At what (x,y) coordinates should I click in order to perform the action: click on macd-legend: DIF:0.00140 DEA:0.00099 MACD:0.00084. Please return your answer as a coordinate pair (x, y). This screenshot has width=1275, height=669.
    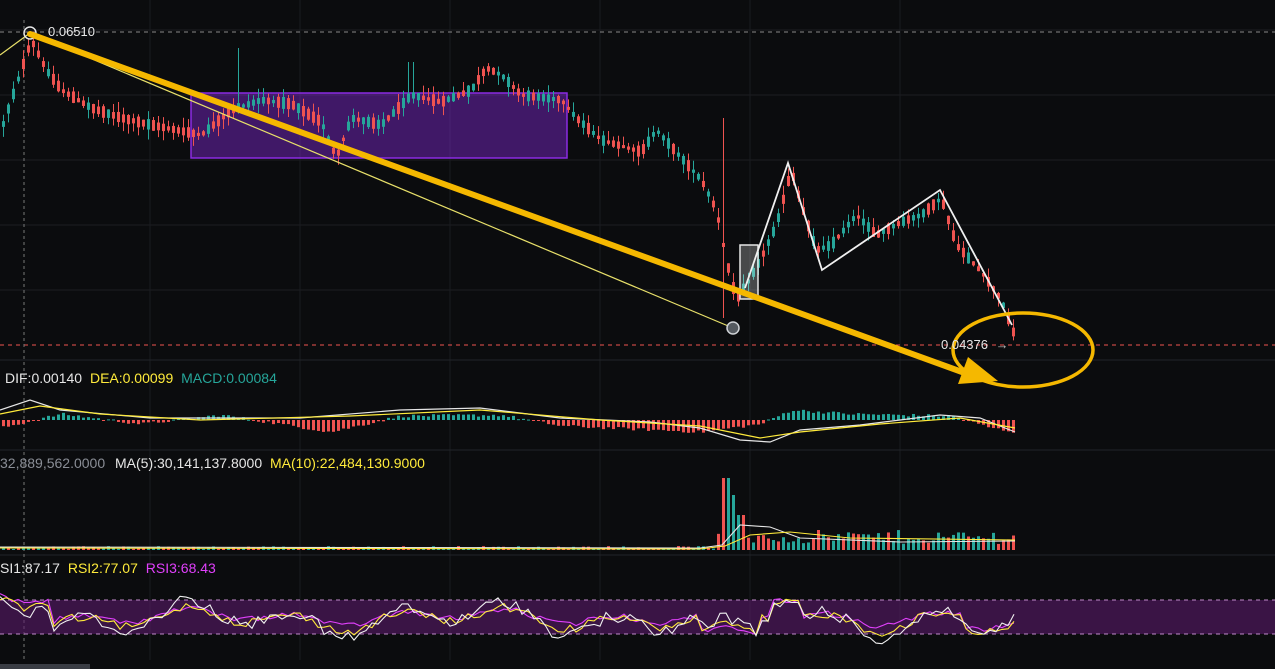
    Looking at the image, I should click on (141, 378).